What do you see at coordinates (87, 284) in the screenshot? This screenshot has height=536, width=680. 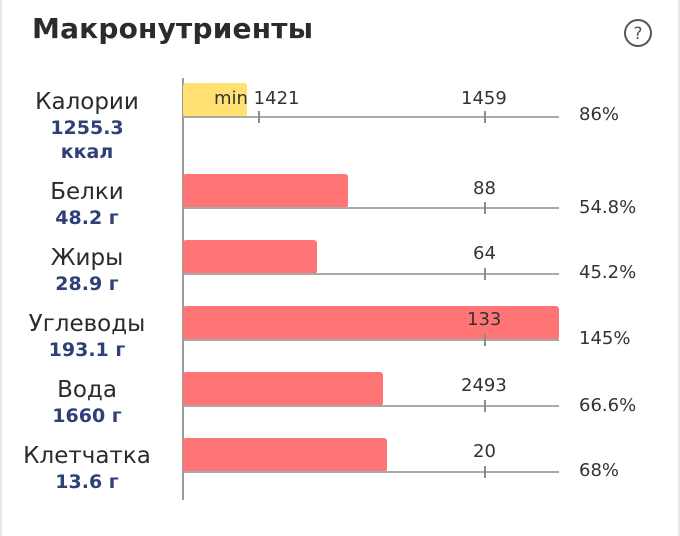 I see `nutrient-value: 28.9 г` at bounding box center [87, 284].